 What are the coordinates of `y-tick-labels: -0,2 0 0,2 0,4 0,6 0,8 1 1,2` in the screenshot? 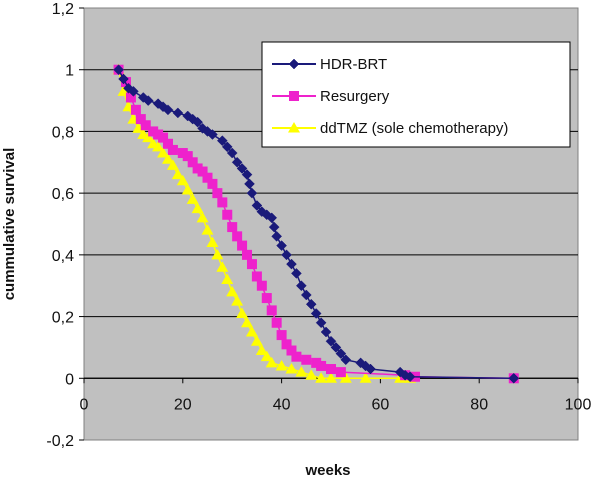 It's located at (60, 225).